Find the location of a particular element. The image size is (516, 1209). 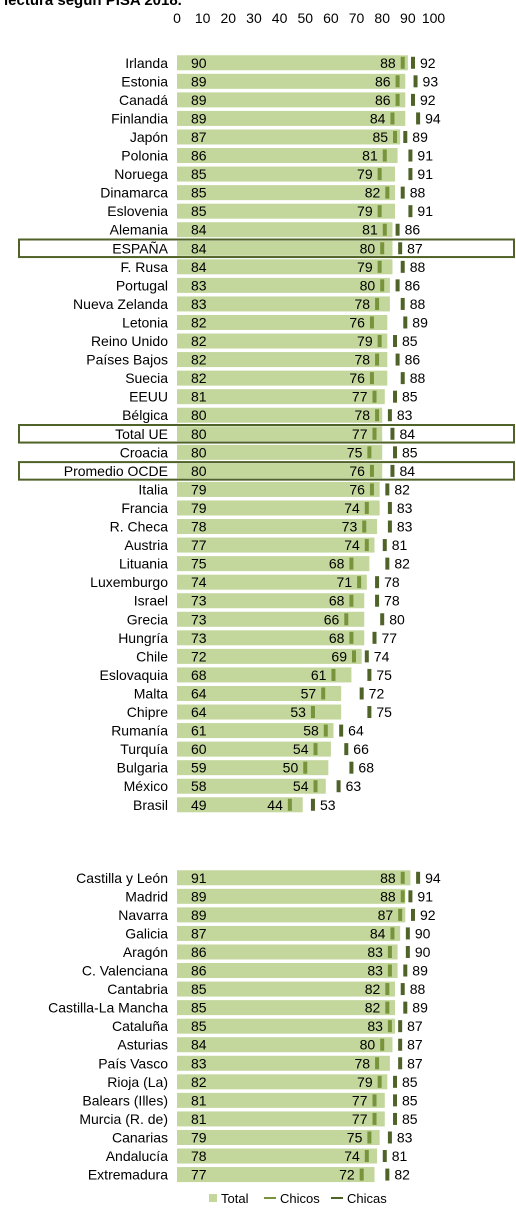

total-value-label: 85 is located at coordinates (199, 174).